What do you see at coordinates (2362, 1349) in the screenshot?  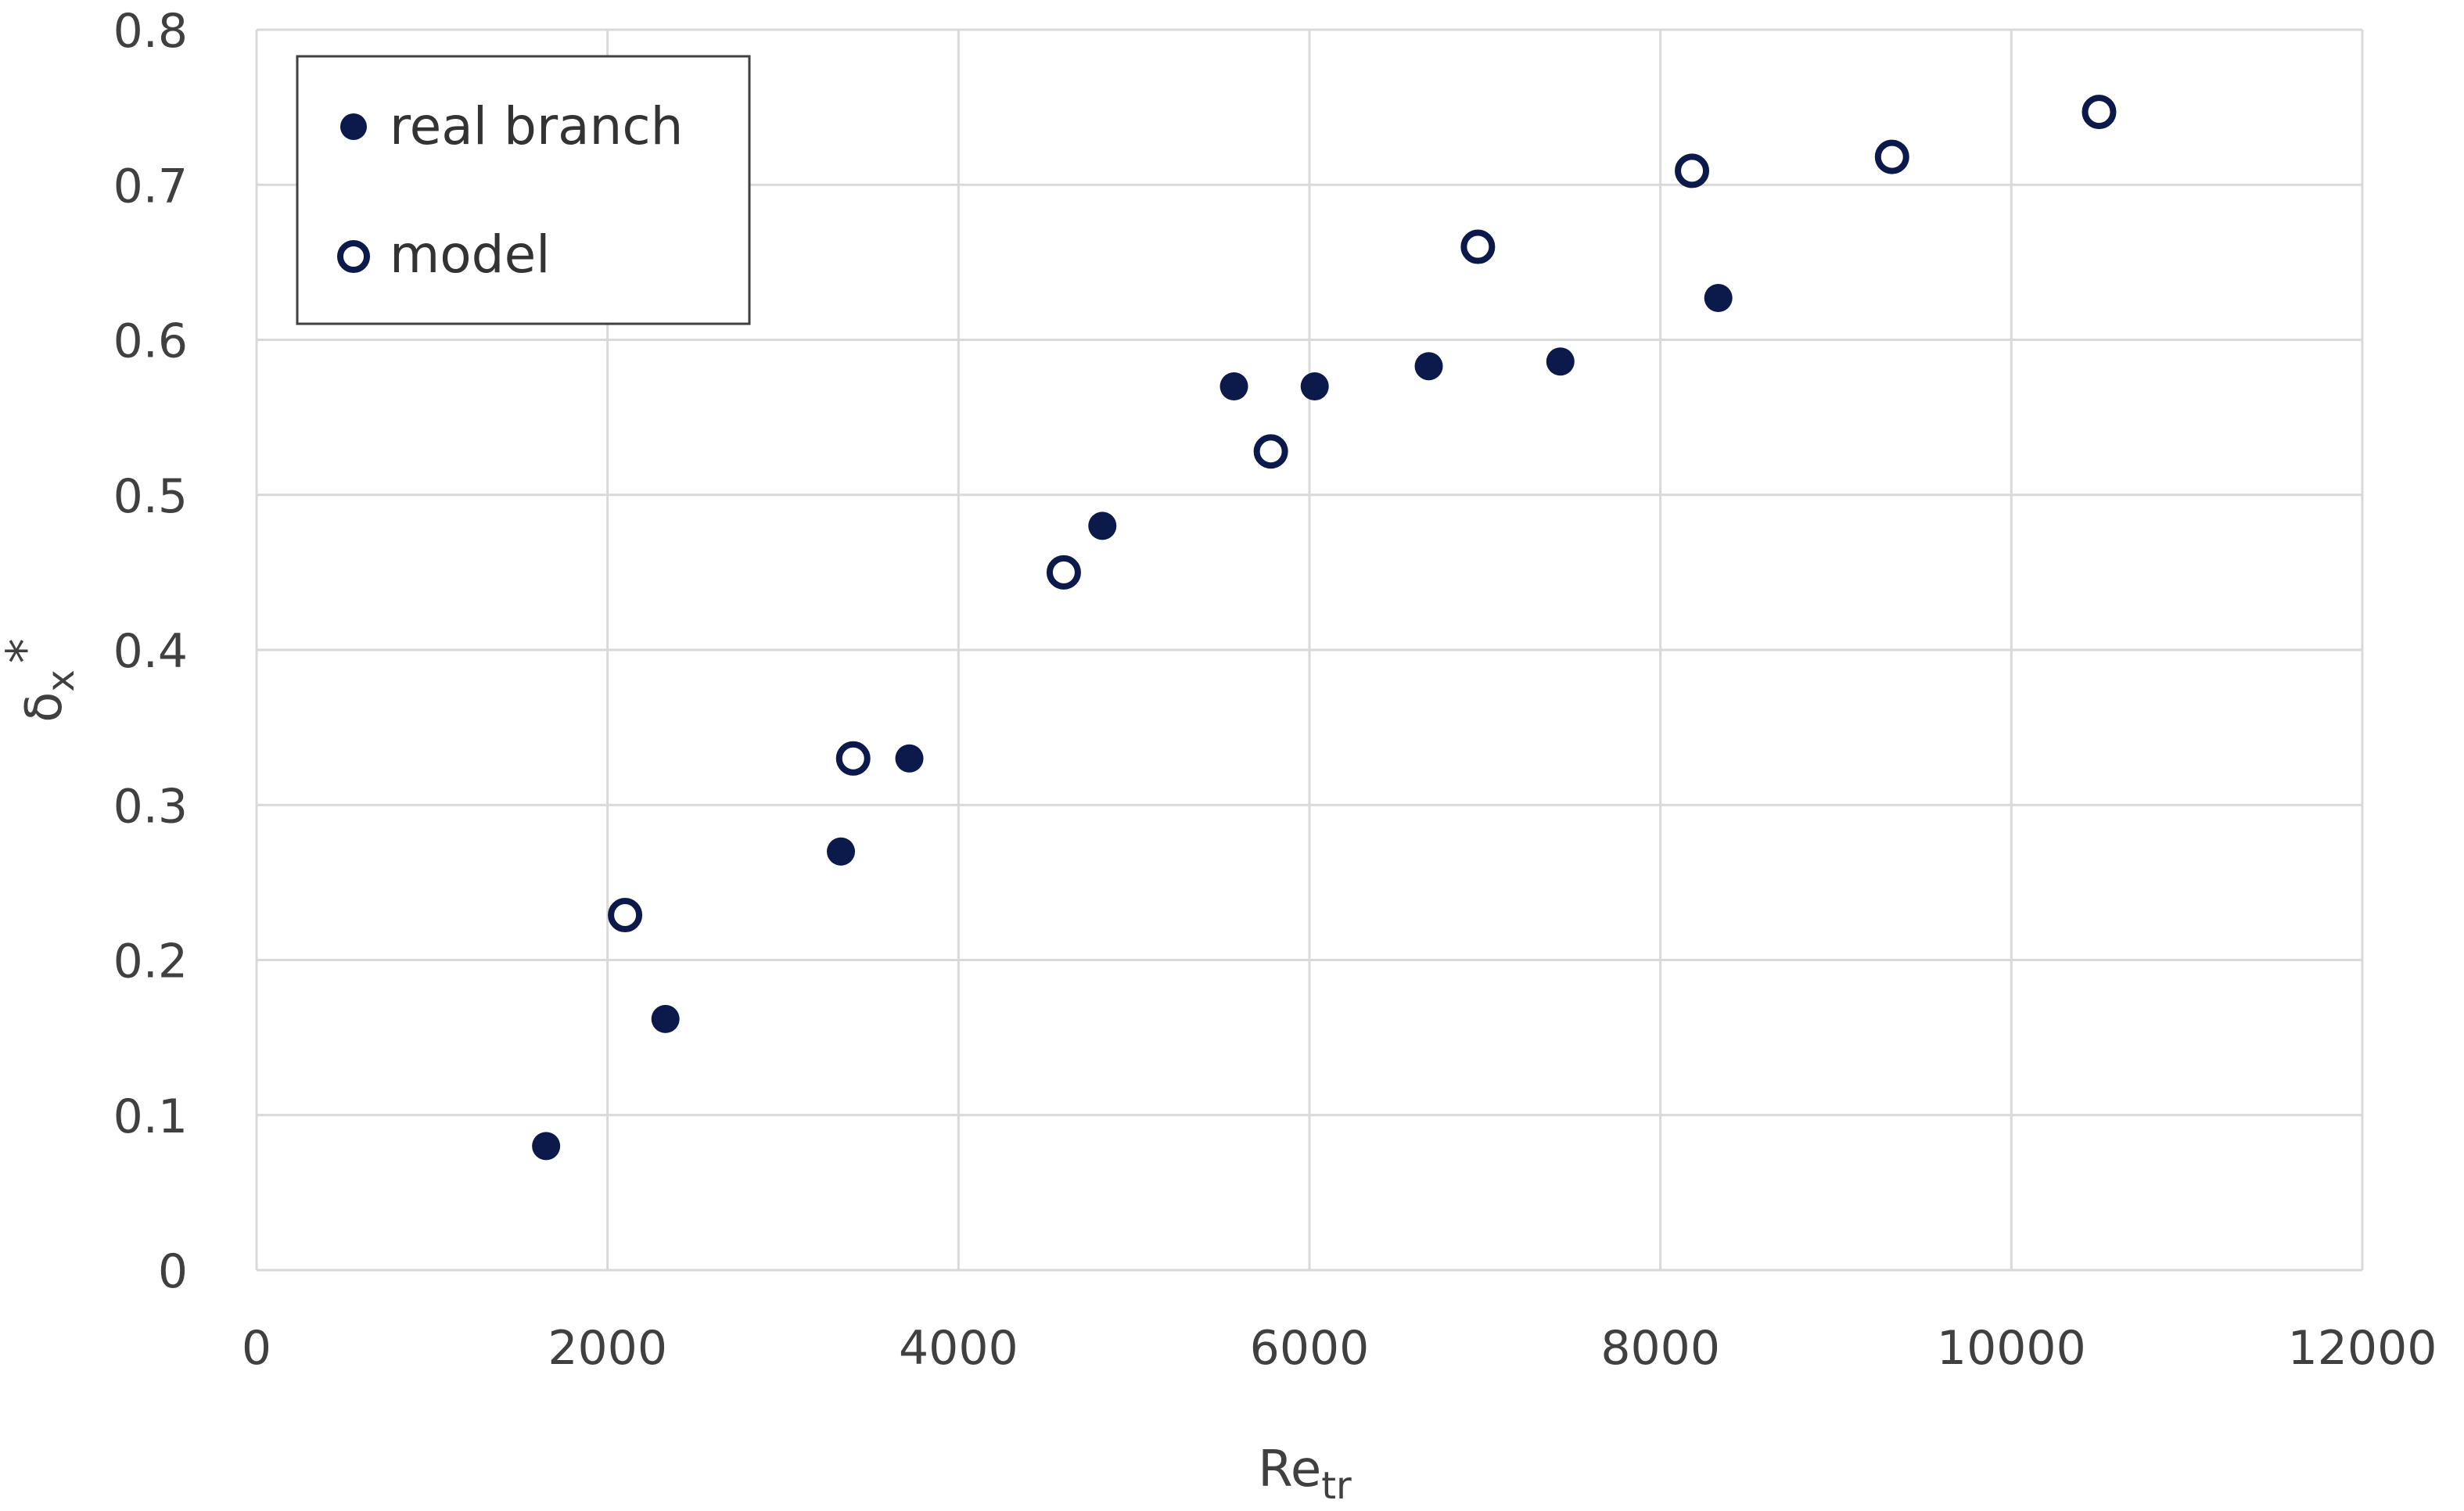 I see `x-tick-label: 12000` at bounding box center [2362, 1349].